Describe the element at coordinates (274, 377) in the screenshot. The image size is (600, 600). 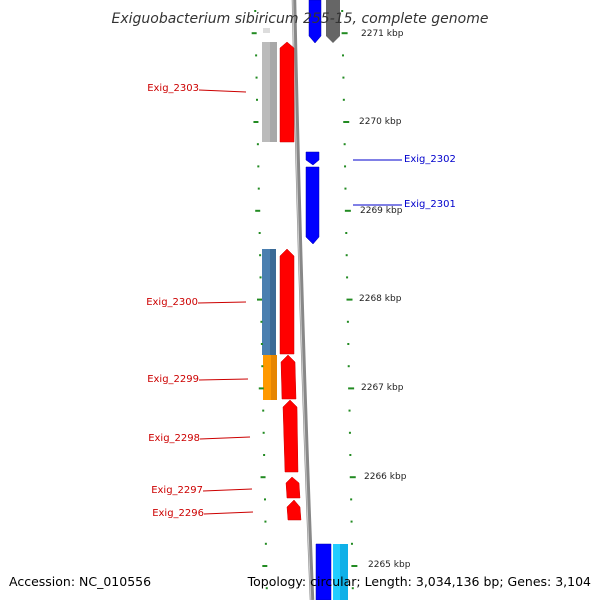
I see `cog-box-exig-2299-shade` at that location.